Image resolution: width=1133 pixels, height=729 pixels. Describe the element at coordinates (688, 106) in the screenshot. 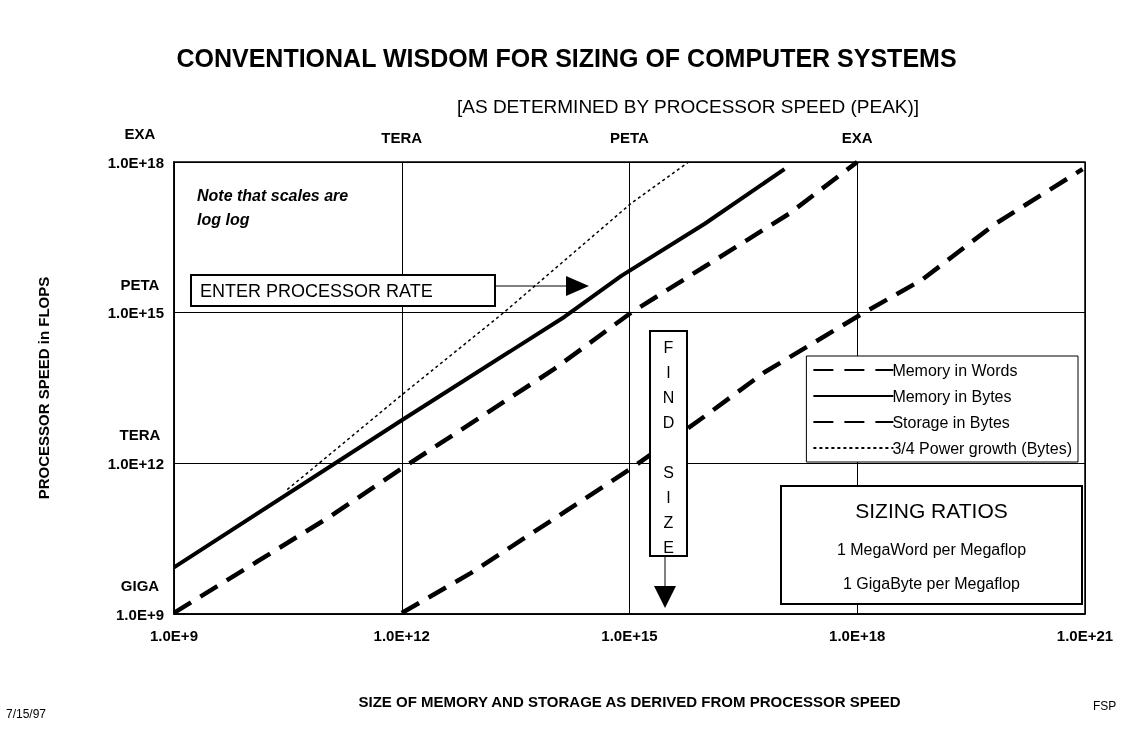

I see `chart-subtitle: [AS DETERMINED BY PROCESSOR SPEED (PEAK)]` at that location.